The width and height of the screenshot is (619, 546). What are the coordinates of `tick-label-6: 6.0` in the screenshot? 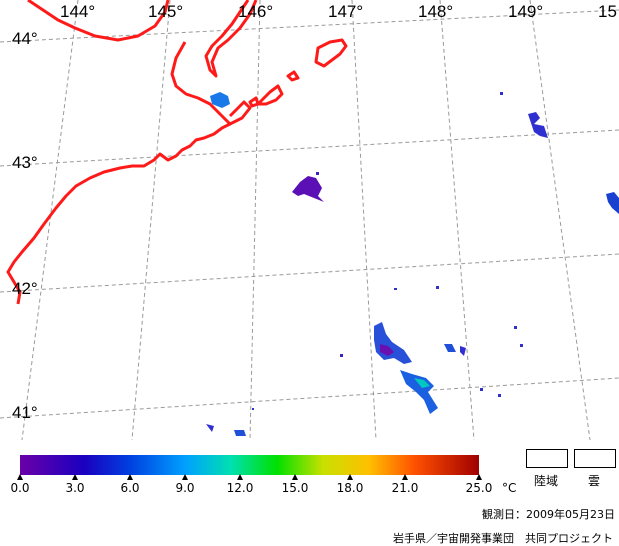 It's located at (130, 488).